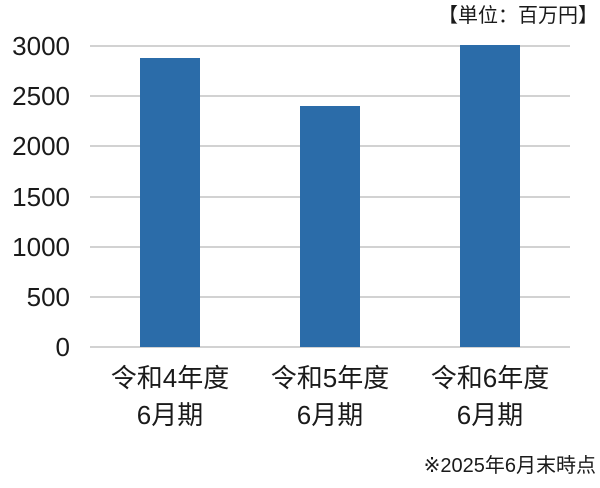  I want to click on x-axis-label: 令和6年度 6月期, so click(490, 397).